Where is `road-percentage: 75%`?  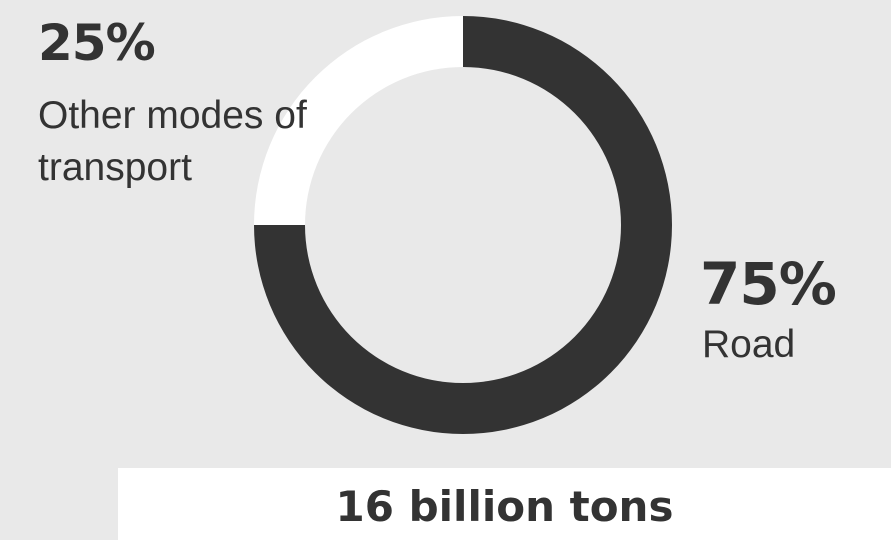 road-percentage: 75% is located at coordinates (768, 284).